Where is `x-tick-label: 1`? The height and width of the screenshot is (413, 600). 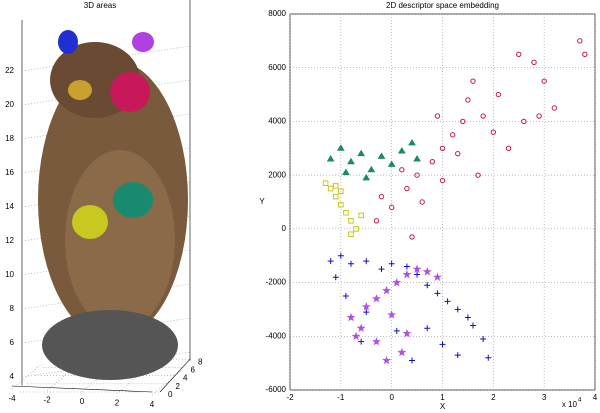 x-tick-label: 1 is located at coordinates (442, 397).